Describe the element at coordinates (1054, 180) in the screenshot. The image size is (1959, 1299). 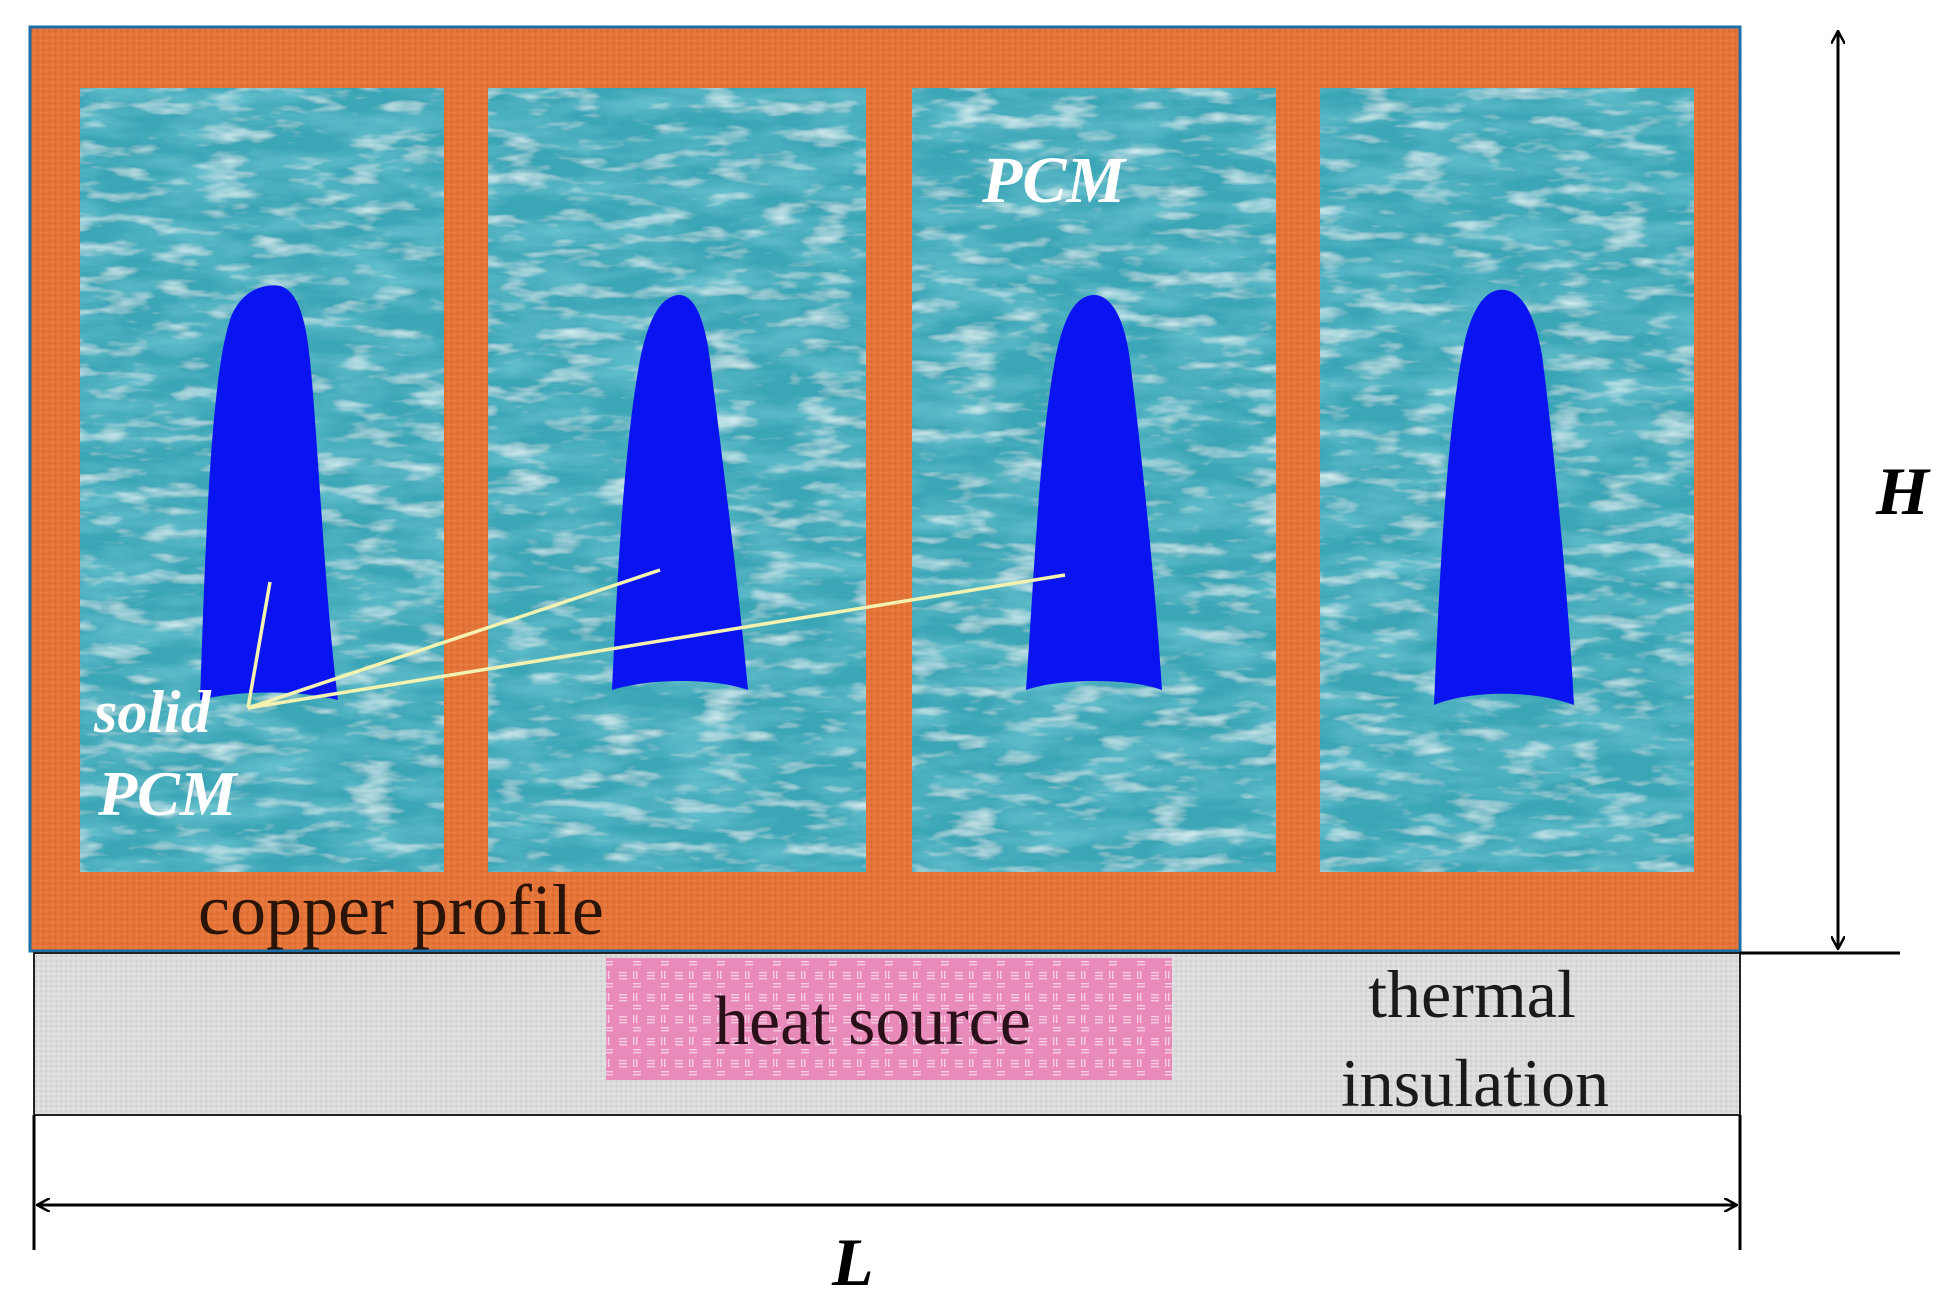
I see `pcm-label: PCM` at that location.